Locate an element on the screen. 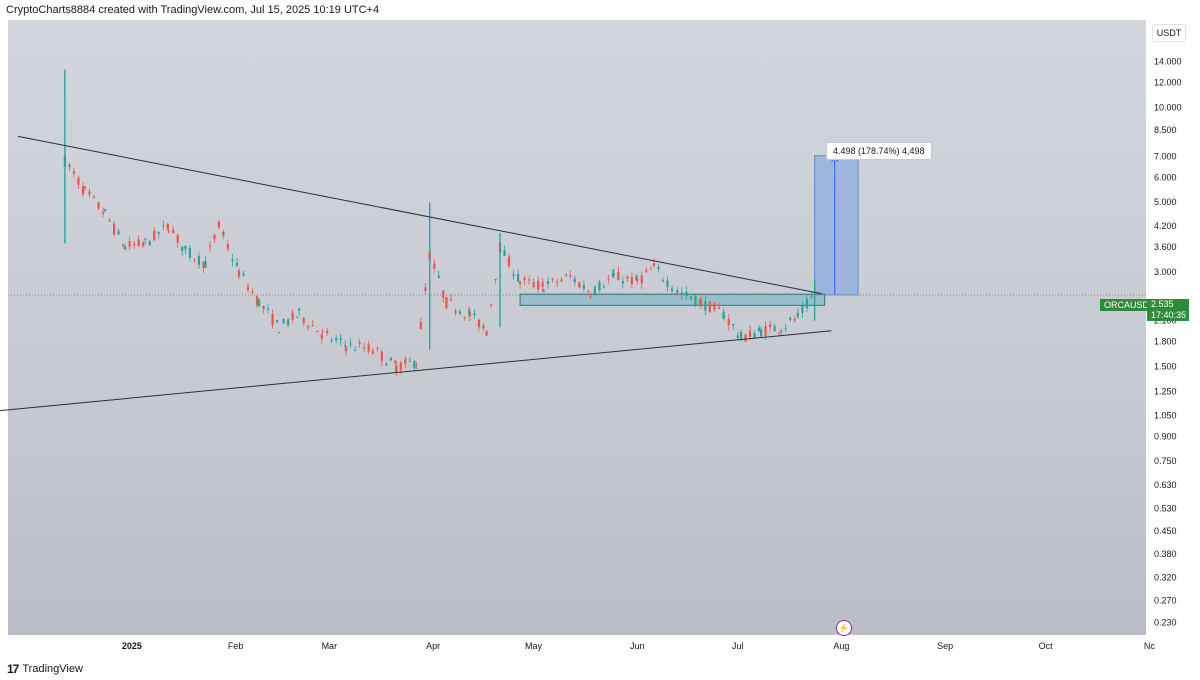 This screenshot has width=1200, height=680. time-tick-label: Jul is located at coordinates (738, 646).